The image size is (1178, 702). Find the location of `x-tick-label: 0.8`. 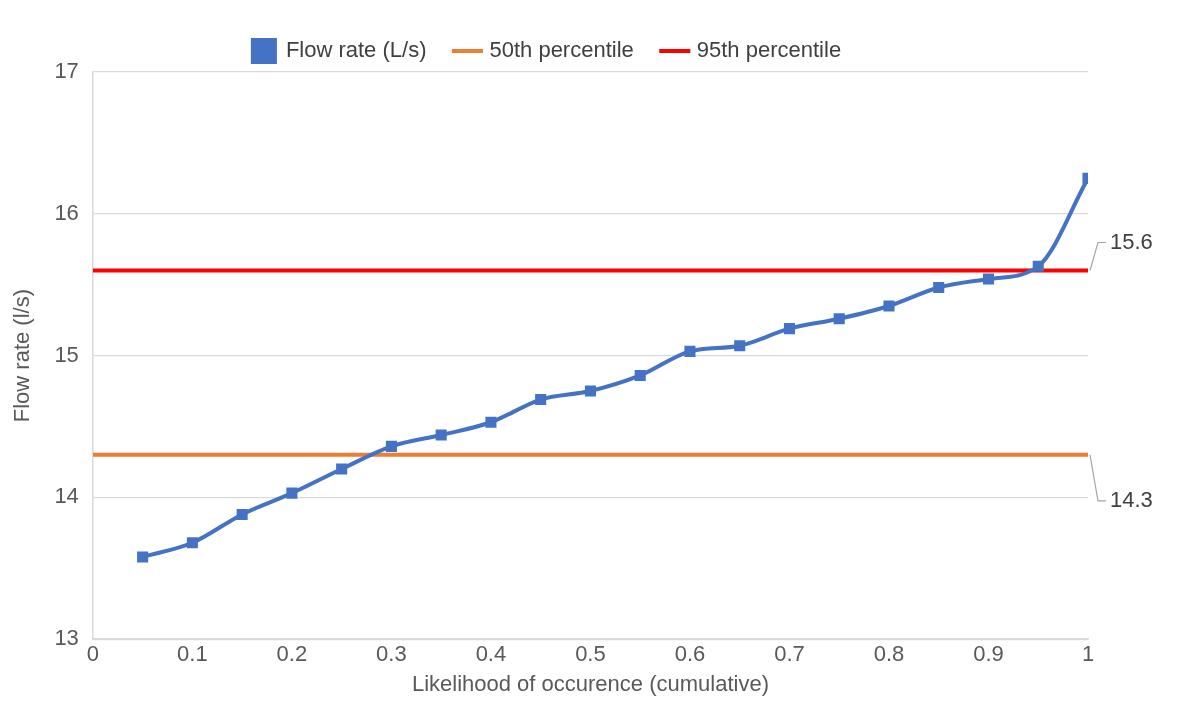

x-tick-label: 0.8 is located at coordinates (889, 654).